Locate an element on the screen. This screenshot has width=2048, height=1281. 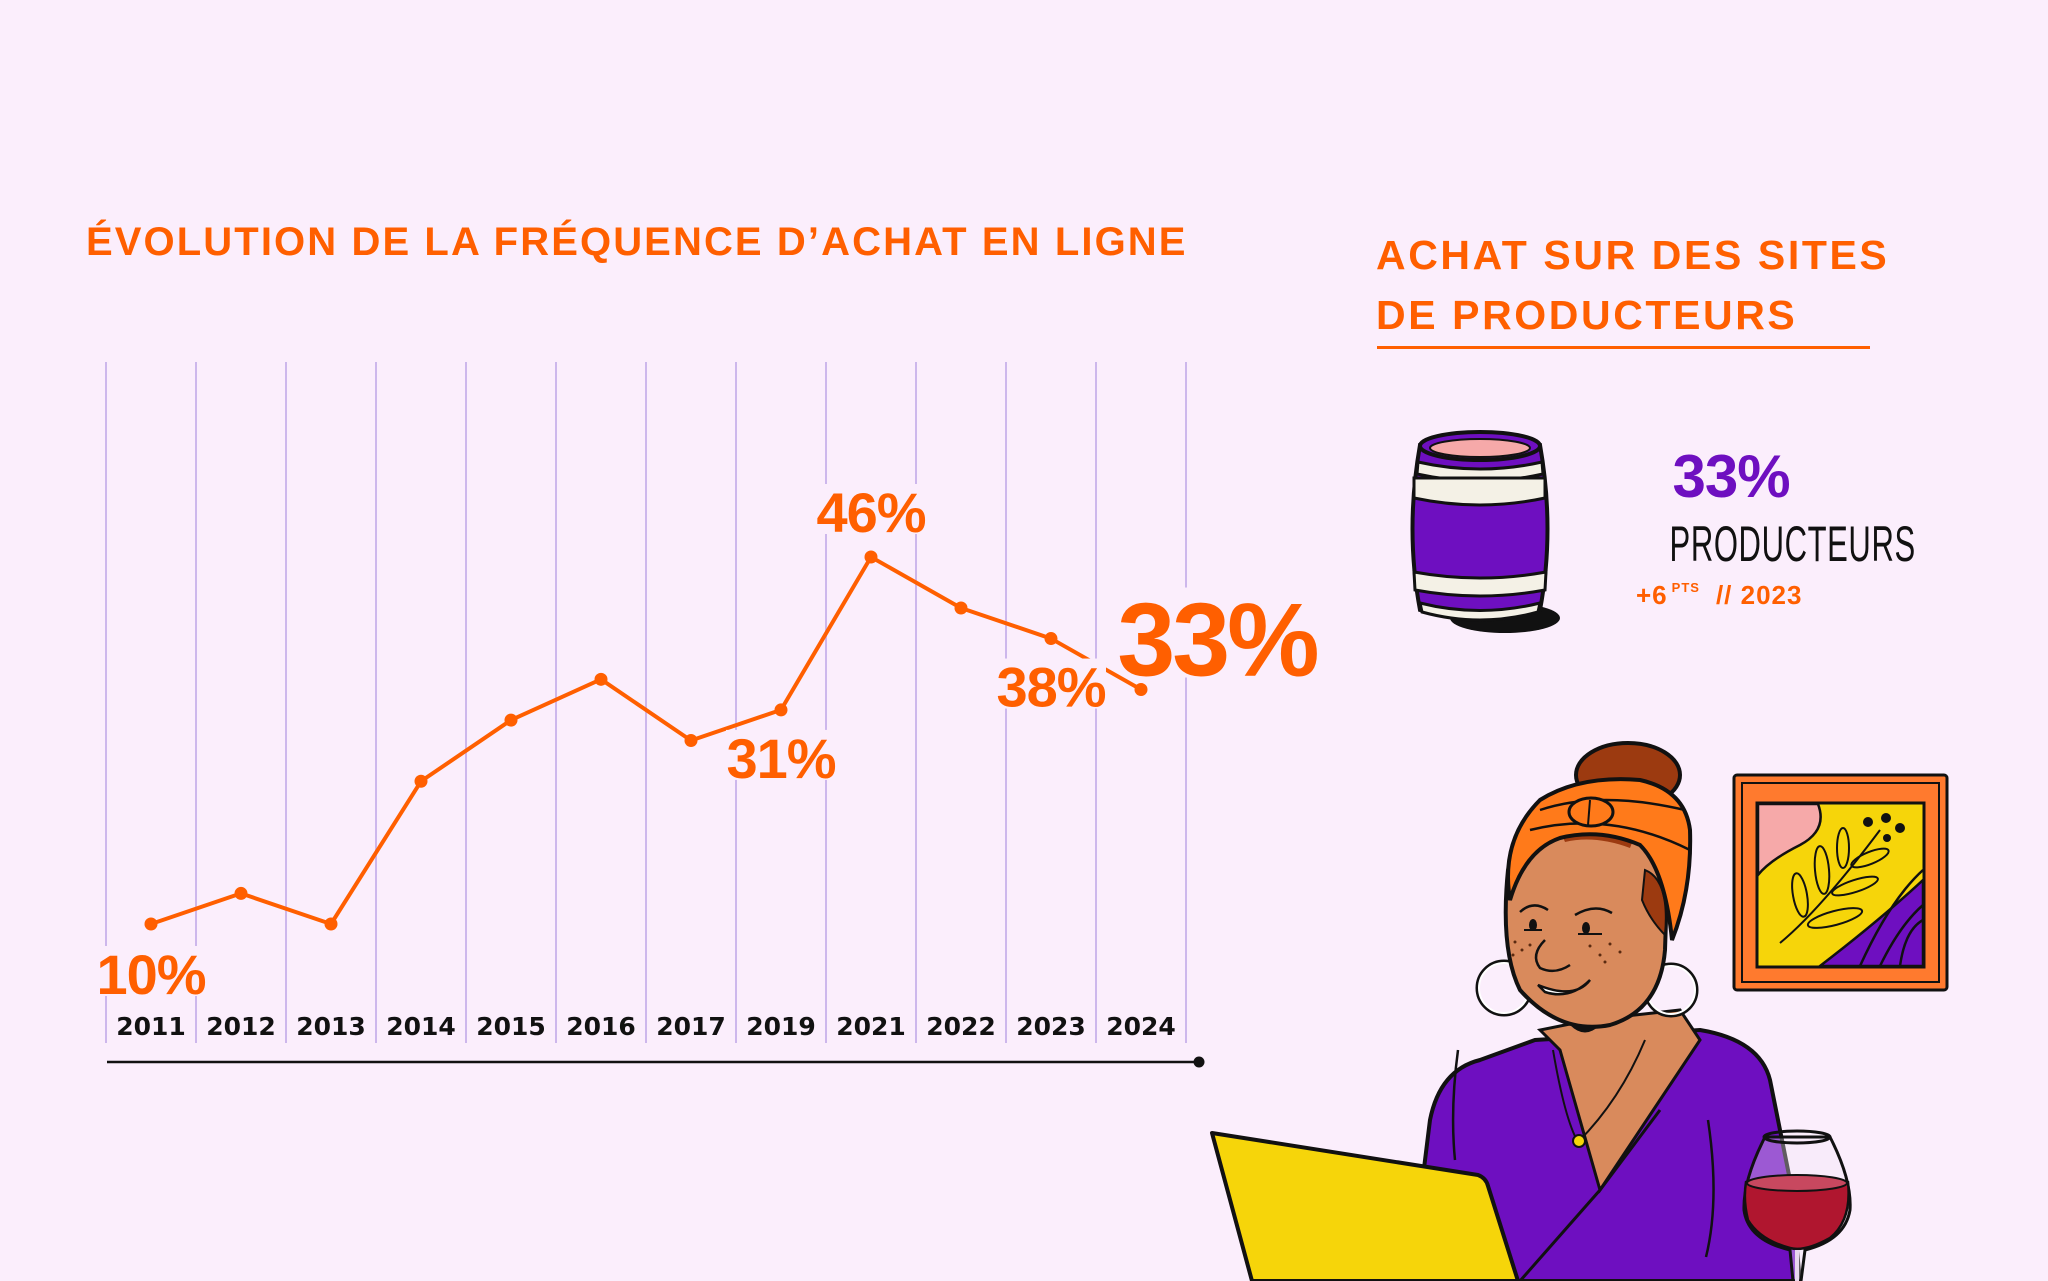
x-tick-label: 2019 is located at coordinates (781, 1026).